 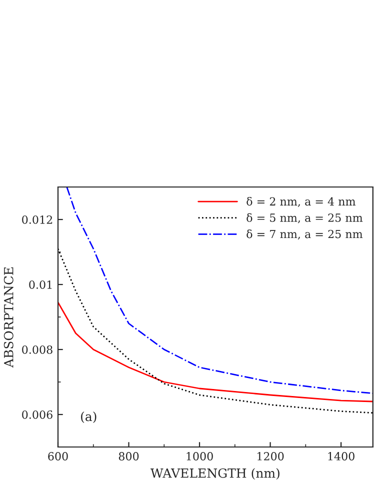 What do you see at coordinates (128, 456) in the screenshot?
I see `x-tick-label: 800` at bounding box center [128, 456].